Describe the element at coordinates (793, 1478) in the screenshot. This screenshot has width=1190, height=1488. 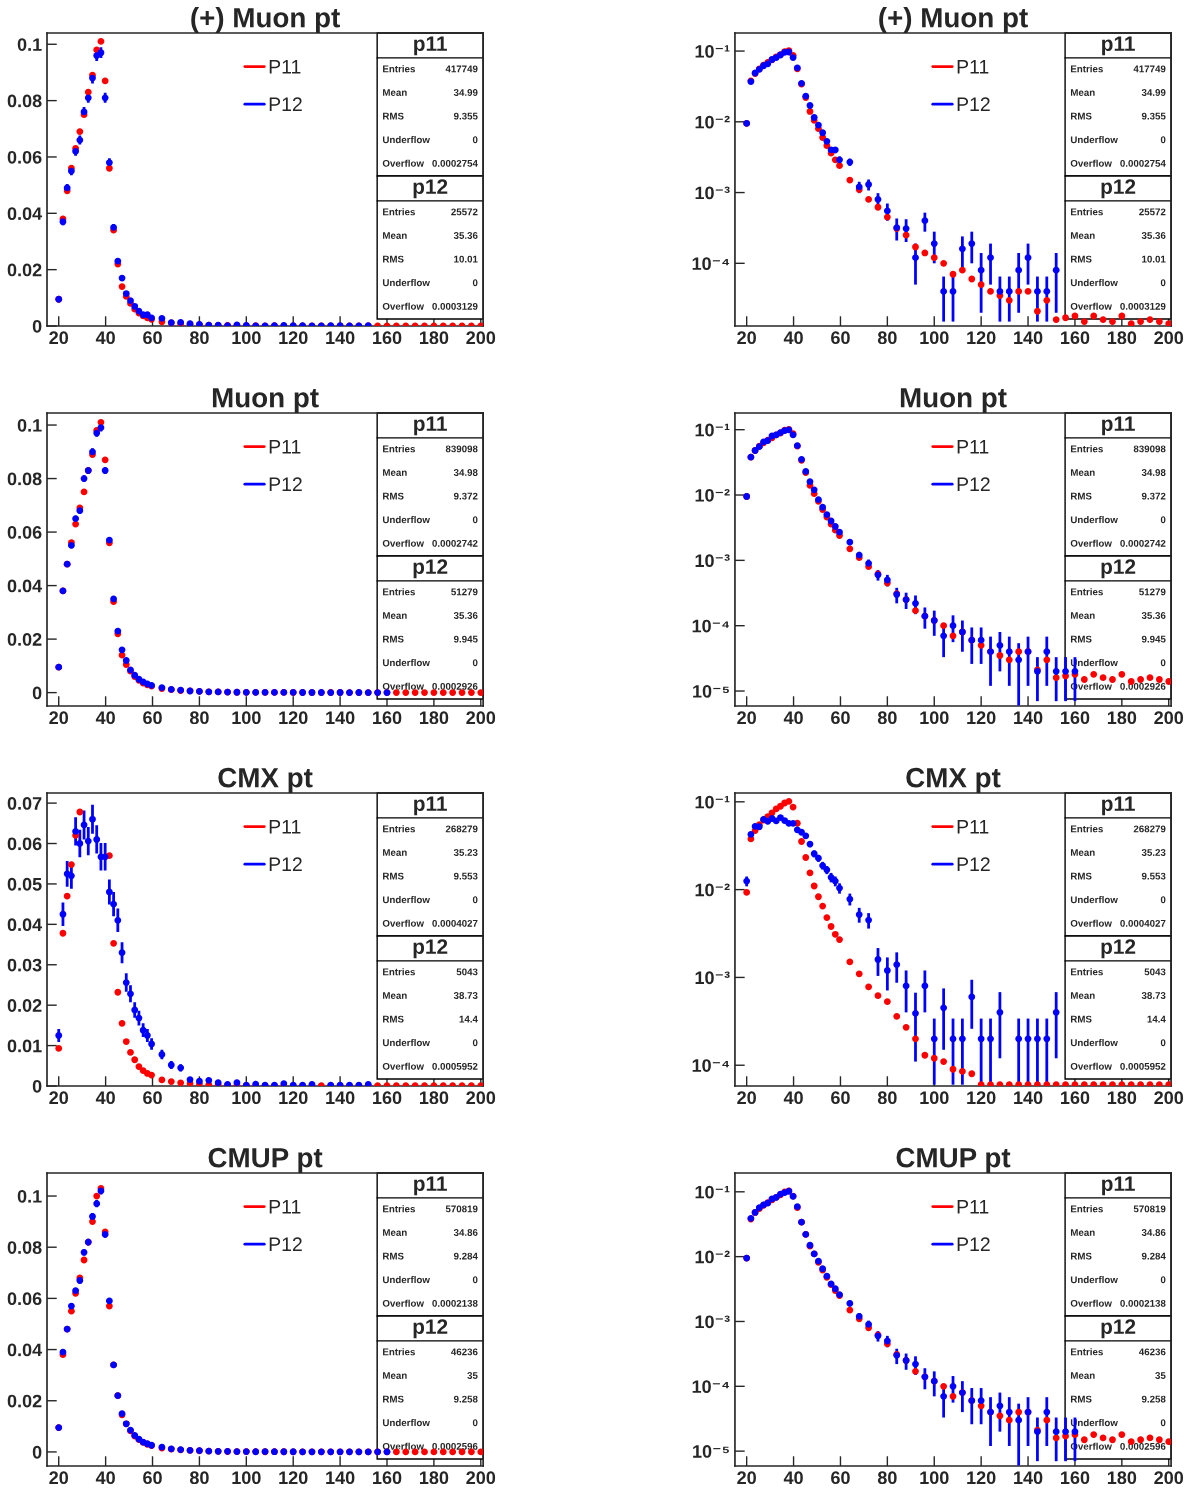
I see `x-tick-label: 40` at that location.